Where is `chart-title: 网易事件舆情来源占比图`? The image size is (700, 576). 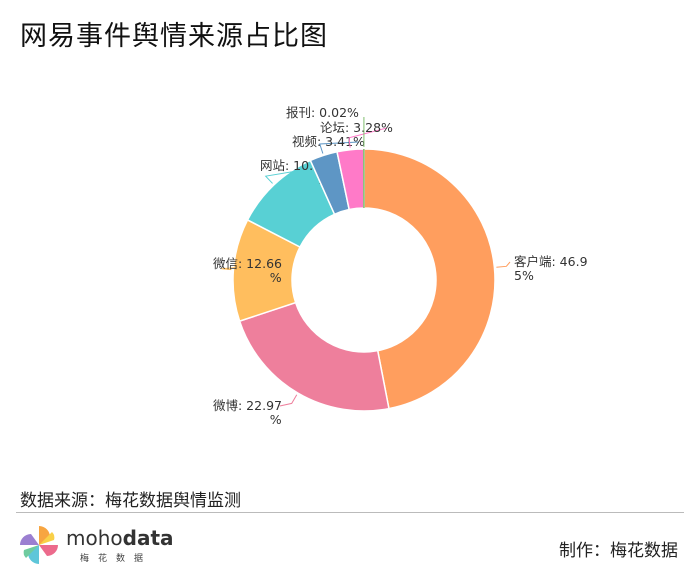
chart-title: 网易事件舆情来源占比图 is located at coordinates (174, 36).